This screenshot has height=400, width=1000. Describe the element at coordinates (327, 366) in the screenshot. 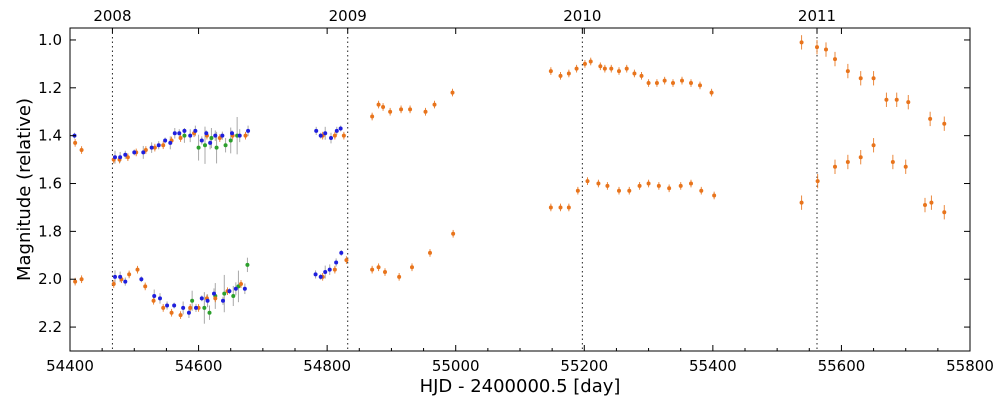

I see `x-tick-label: 54800` at that location.